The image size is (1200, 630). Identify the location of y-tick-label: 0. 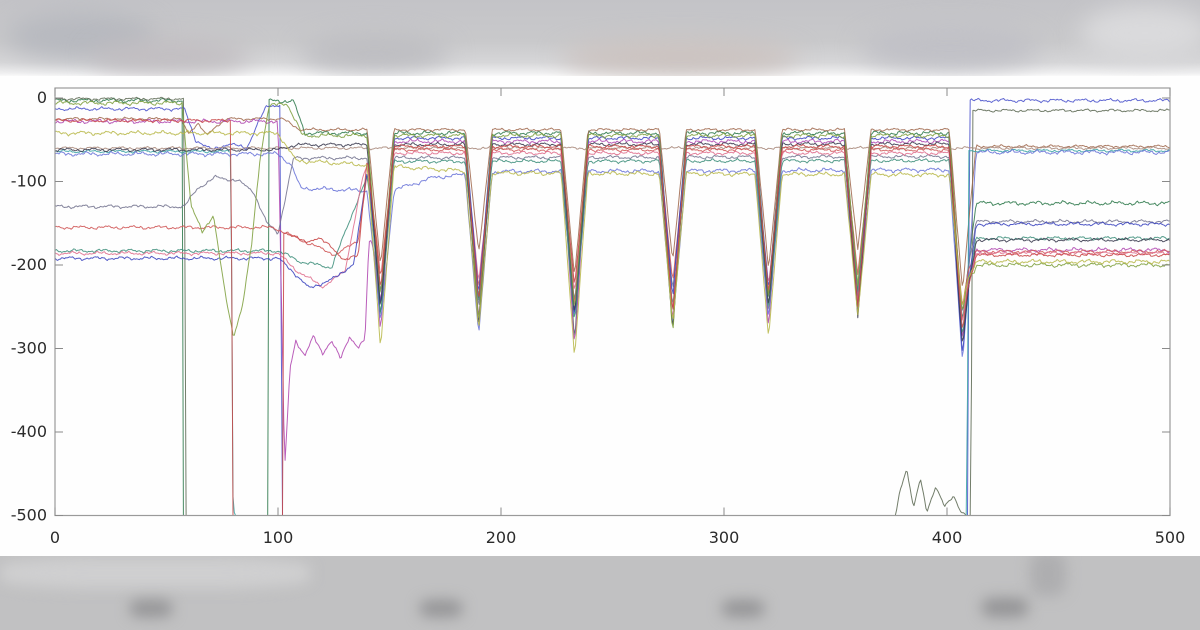
(42, 97).